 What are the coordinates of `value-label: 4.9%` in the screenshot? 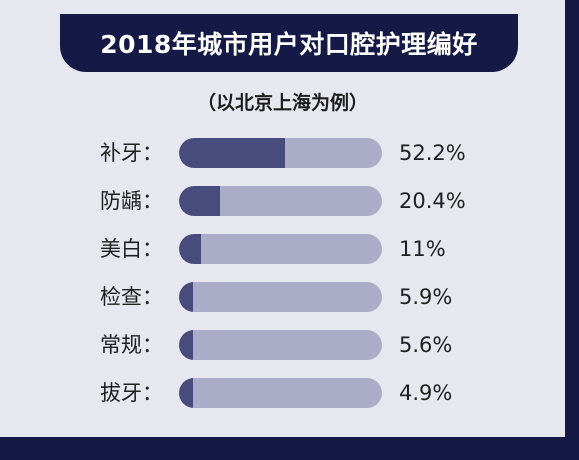 It's located at (426, 393).